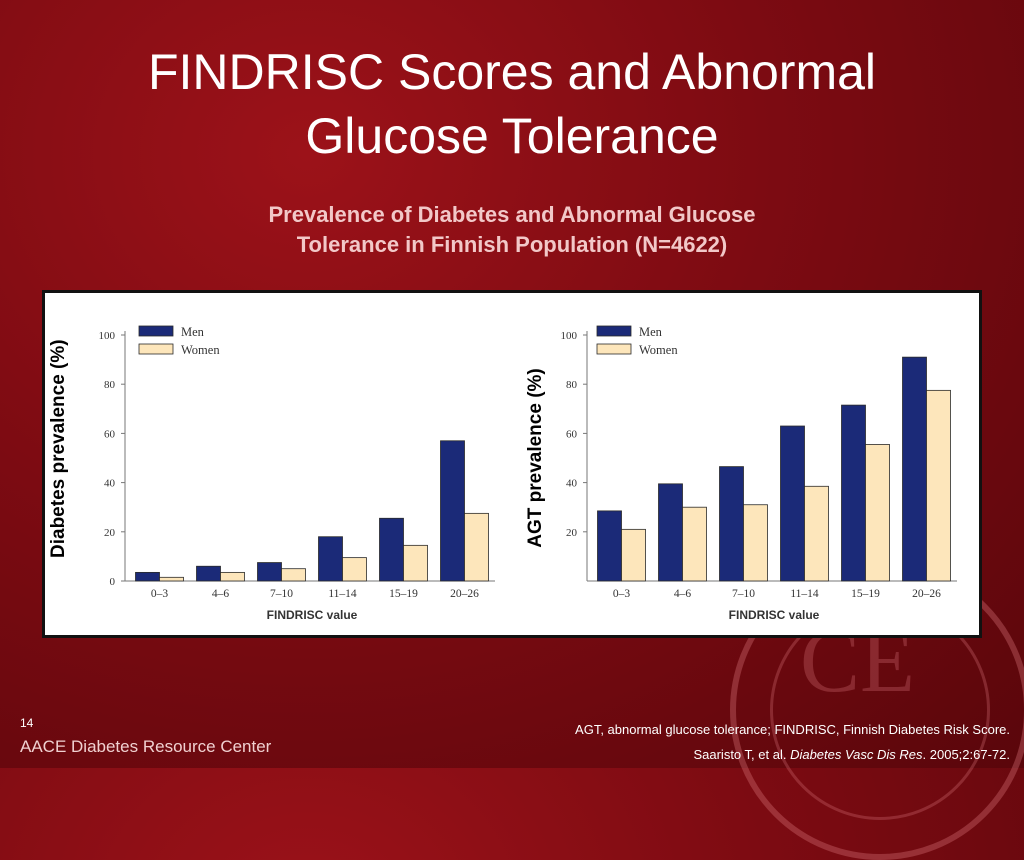 This screenshot has height=860, width=1024. I want to click on subtitle-line-2: Tolerance in Finnish Population (N=4622), so click(512, 244).